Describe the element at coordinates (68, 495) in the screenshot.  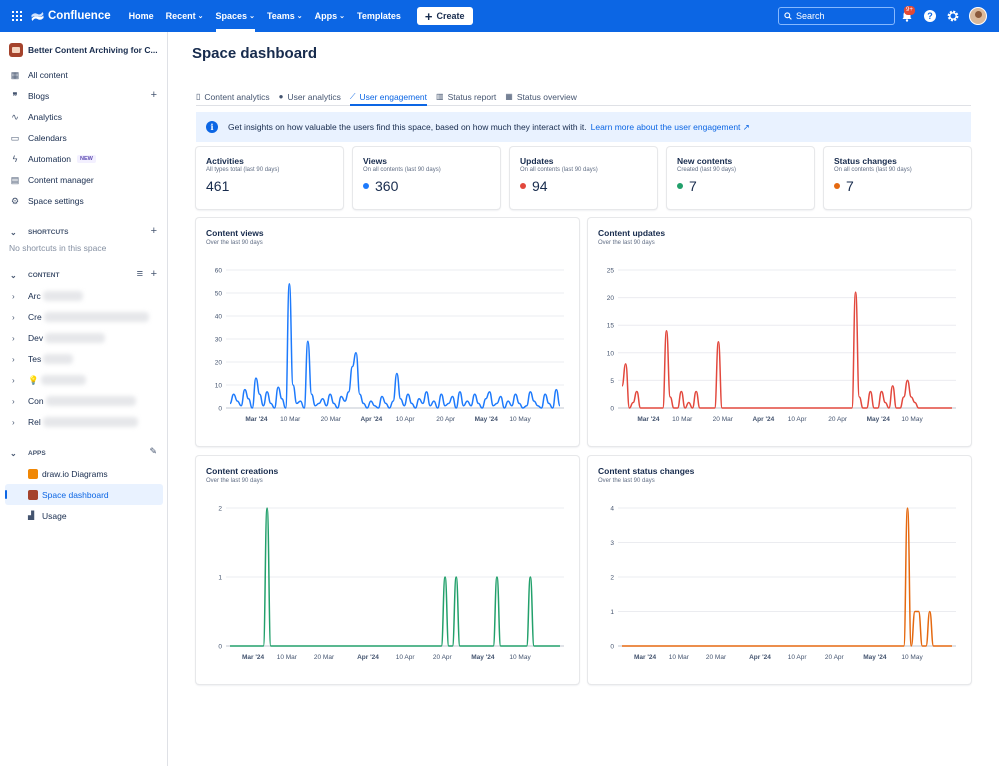
I see `app-item-space-dashboard: Space dashboard` at that location.